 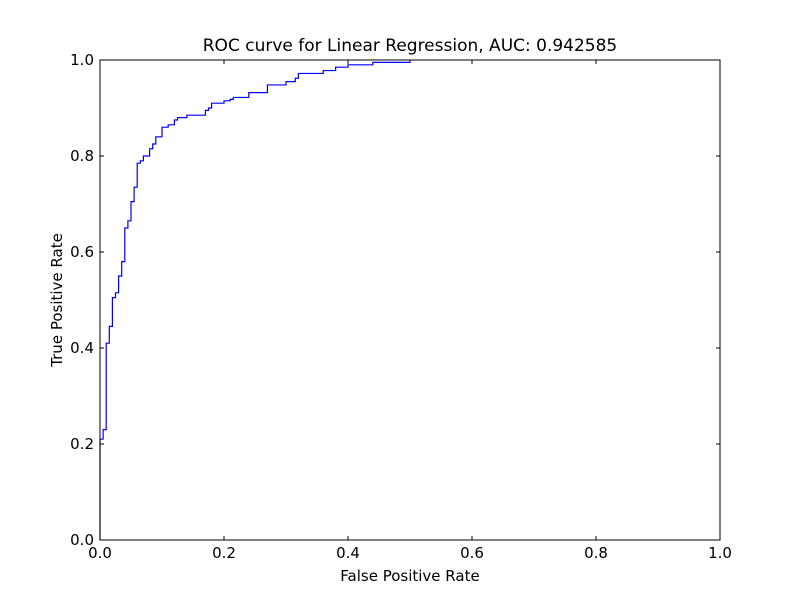 I want to click on y-tick-label: 0.0, so click(x=82, y=540).